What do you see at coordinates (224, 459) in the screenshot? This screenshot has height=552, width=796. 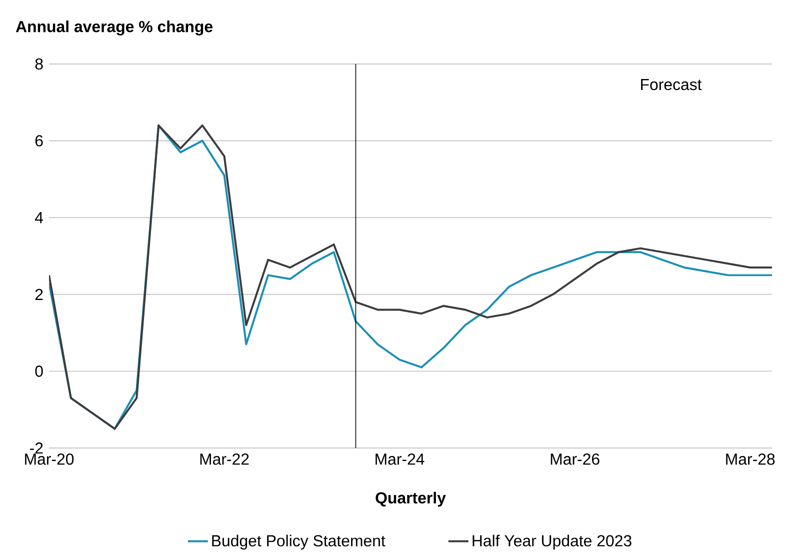 I see `x-tick-label: Mar-22` at bounding box center [224, 459].